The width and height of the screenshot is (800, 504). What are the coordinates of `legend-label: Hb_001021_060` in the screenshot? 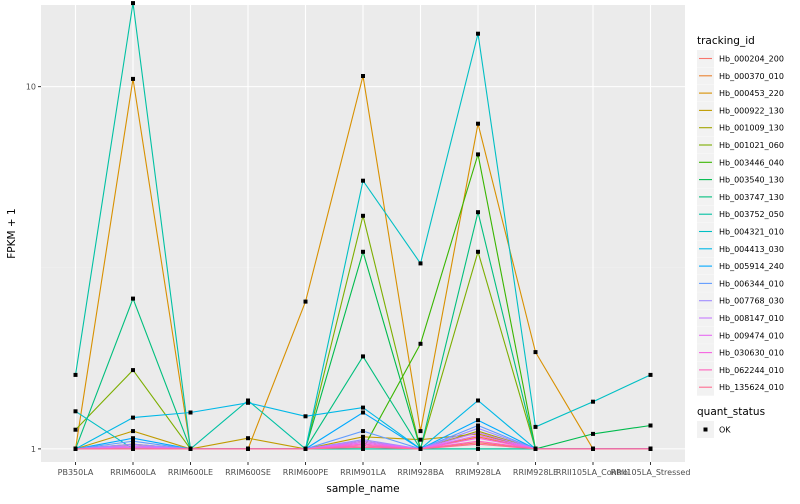 It's located at (751, 145).